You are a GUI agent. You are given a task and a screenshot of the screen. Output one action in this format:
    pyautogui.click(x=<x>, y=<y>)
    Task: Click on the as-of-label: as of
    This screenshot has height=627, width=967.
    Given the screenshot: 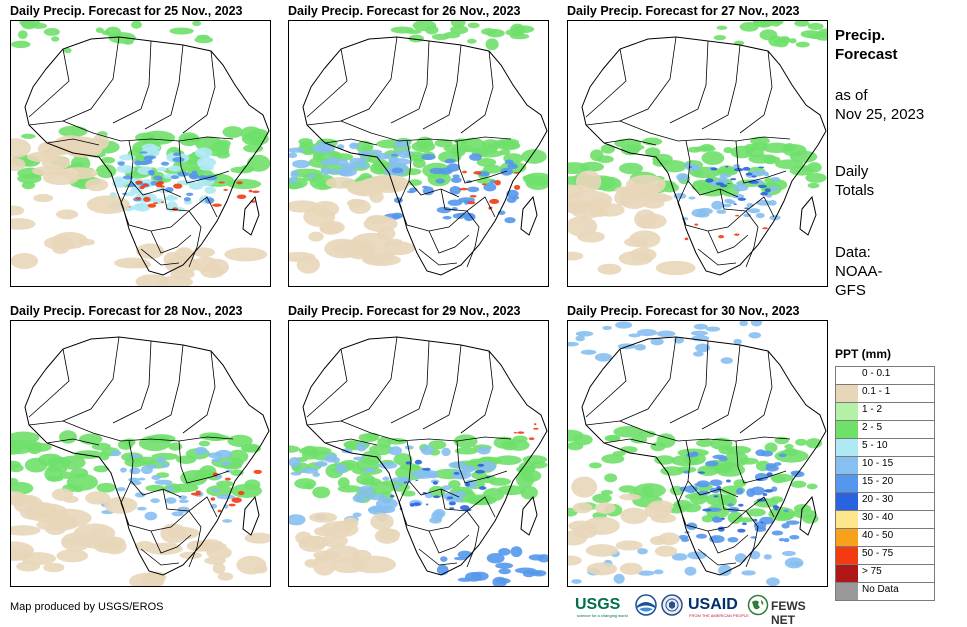 What is the action you would take?
    pyautogui.click(x=851, y=95)
    